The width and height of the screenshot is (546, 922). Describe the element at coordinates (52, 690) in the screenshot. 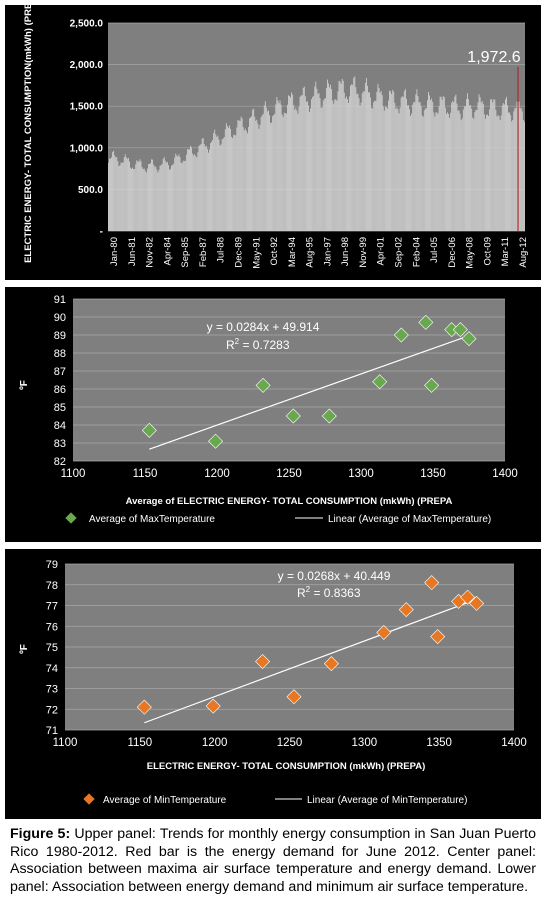

I see `y-tick-label: 73` at that location.